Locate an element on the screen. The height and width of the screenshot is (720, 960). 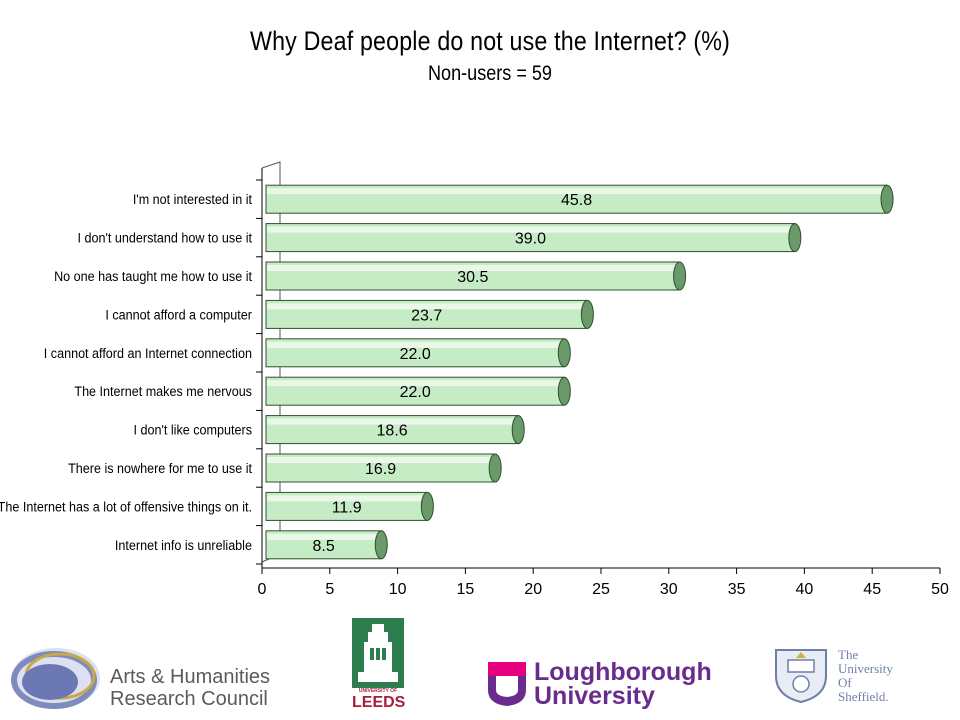
ahrc-ring-icon is located at coordinates (55, 678).